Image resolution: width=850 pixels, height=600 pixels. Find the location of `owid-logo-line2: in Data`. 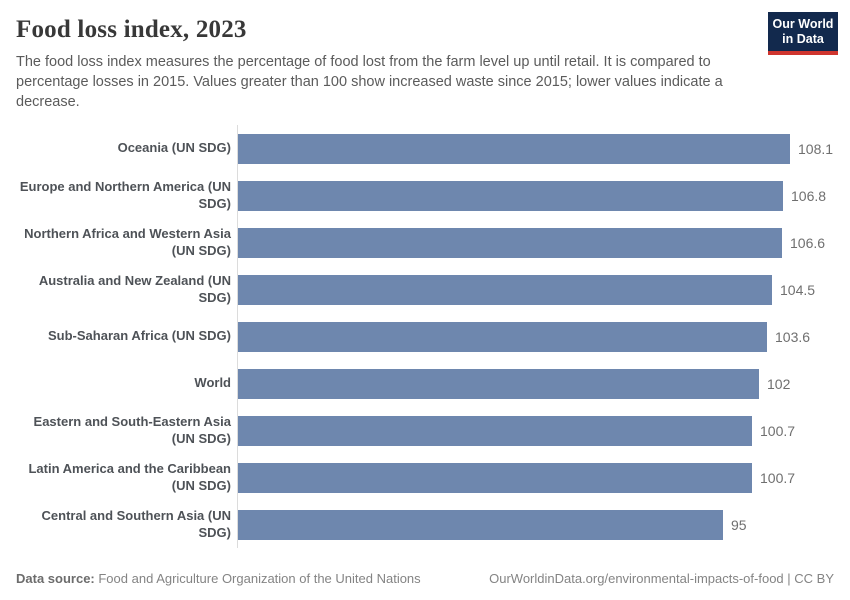

owid-logo-line2: in Data is located at coordinates (803, 39).